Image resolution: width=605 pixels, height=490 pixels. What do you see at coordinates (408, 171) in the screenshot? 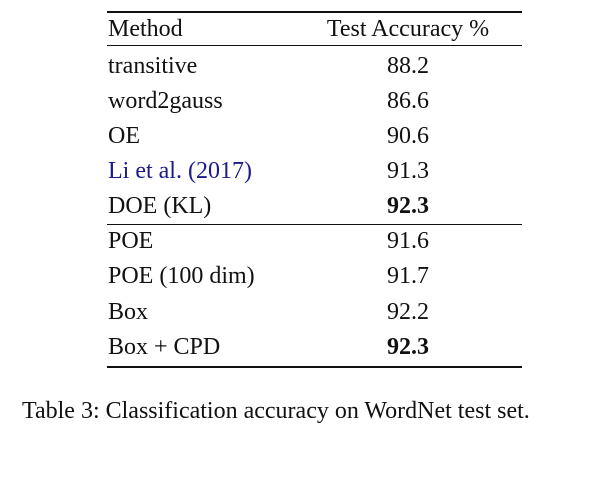
I see `accuracy-cell: 91.3` at bounding box center [408, 171].